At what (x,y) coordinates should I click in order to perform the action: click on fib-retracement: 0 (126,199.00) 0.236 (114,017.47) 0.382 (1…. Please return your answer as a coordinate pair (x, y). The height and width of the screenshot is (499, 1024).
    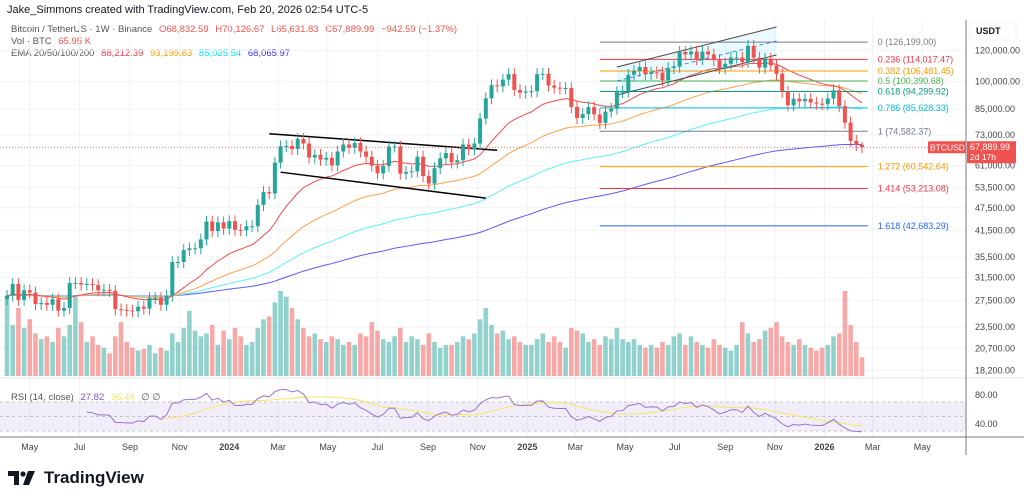
    Looking at the image, I should click on (776, 134).